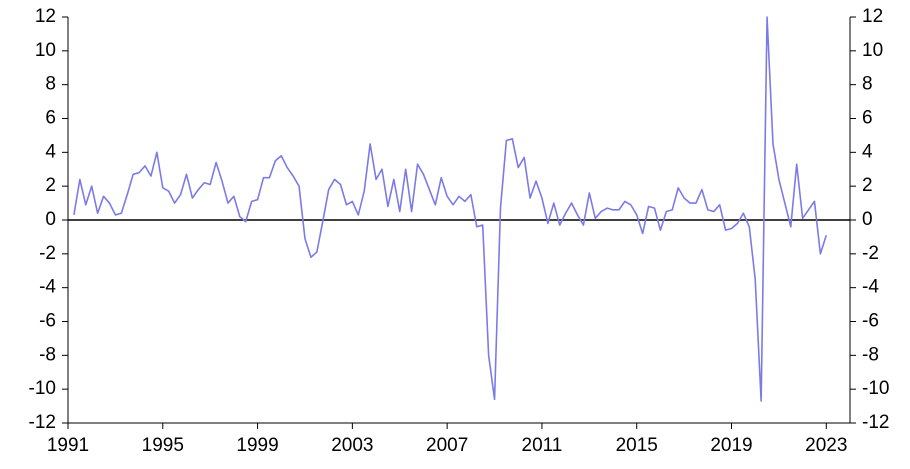  I want to click on y-tick-label: 6, so click(50, 118).